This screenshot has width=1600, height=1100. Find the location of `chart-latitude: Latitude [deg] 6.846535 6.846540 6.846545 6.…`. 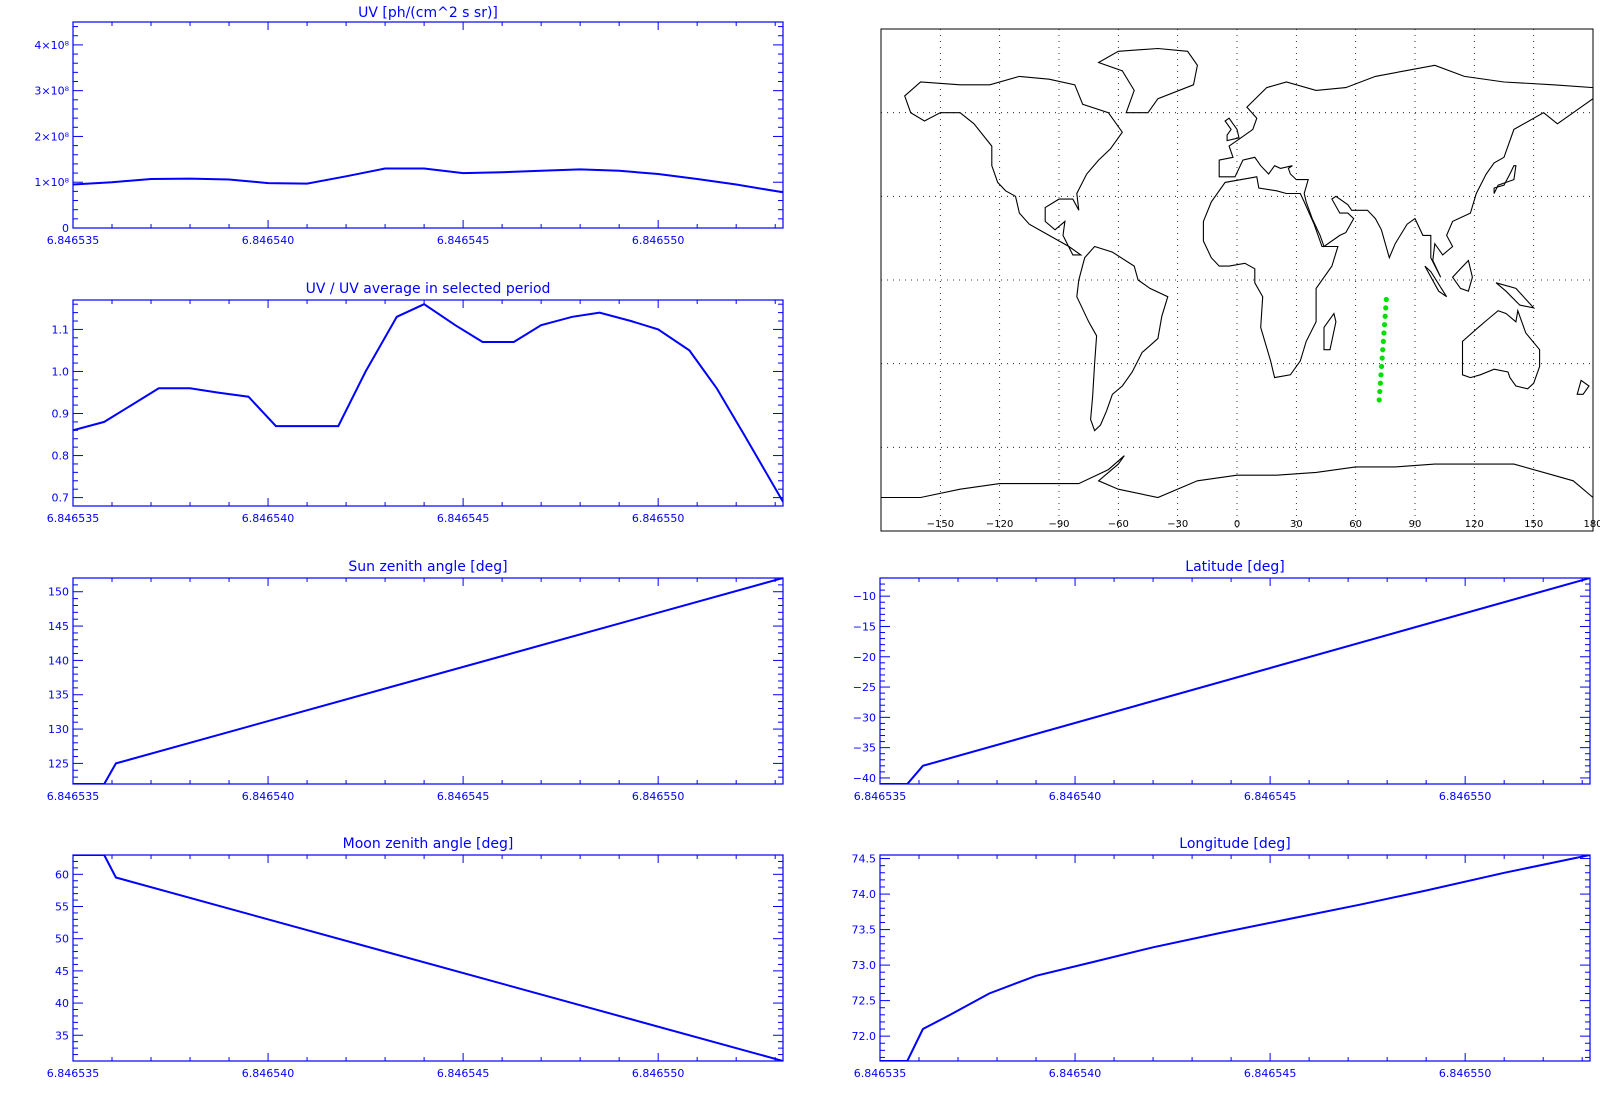

chart-latitude: Latitude [deg] 6.846535 6.846540 6.846545 6.… is located at coordinates (1222, 681).